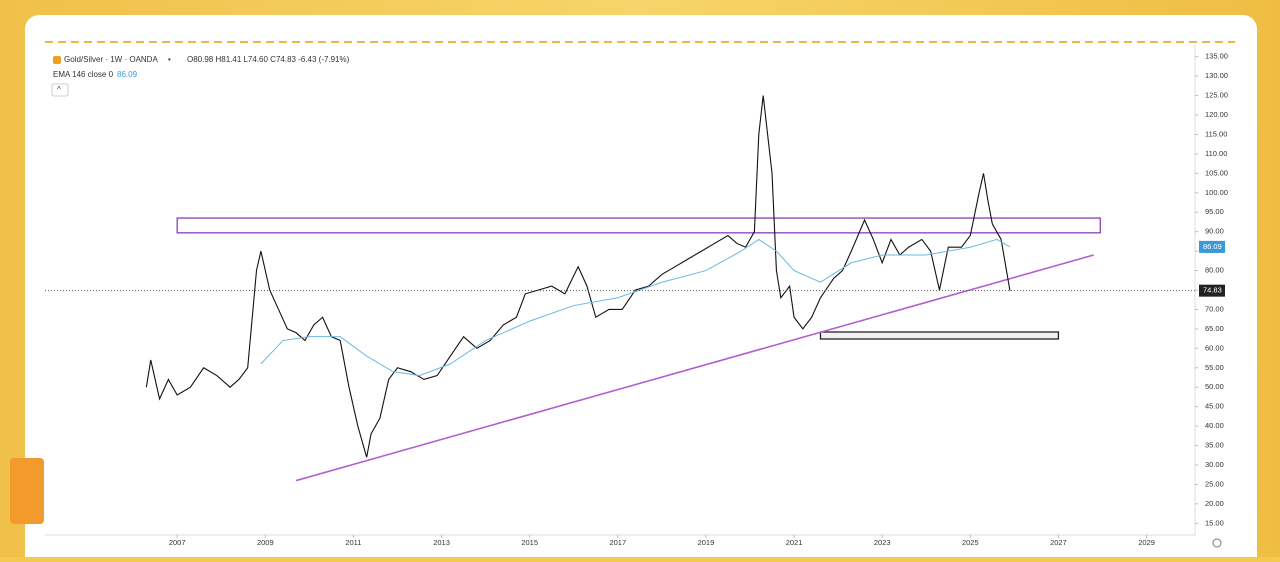  Describe the element at coordinates (1216, 133) in the screenshot. I see `y-tick-label: 115.00` at that location.